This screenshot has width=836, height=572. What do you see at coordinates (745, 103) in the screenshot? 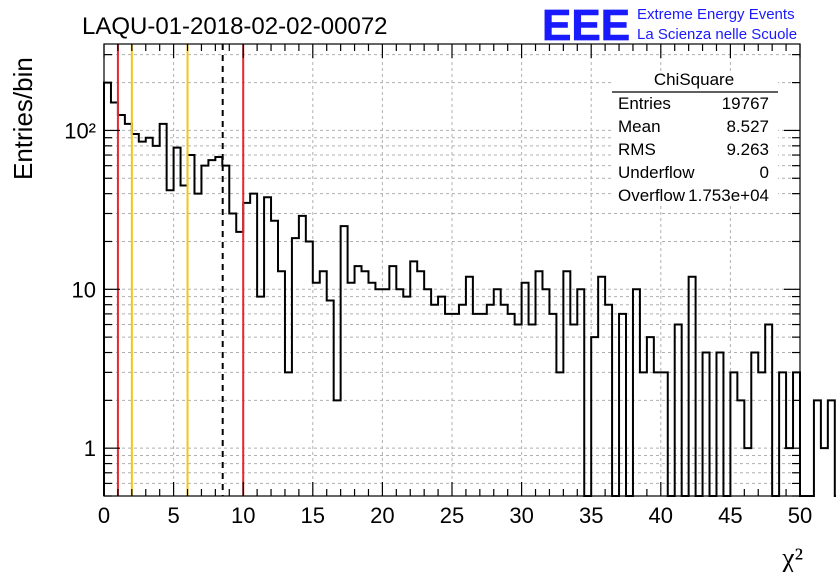
I see `stats-value-entries: 19767` at bounding box center [745, 103].